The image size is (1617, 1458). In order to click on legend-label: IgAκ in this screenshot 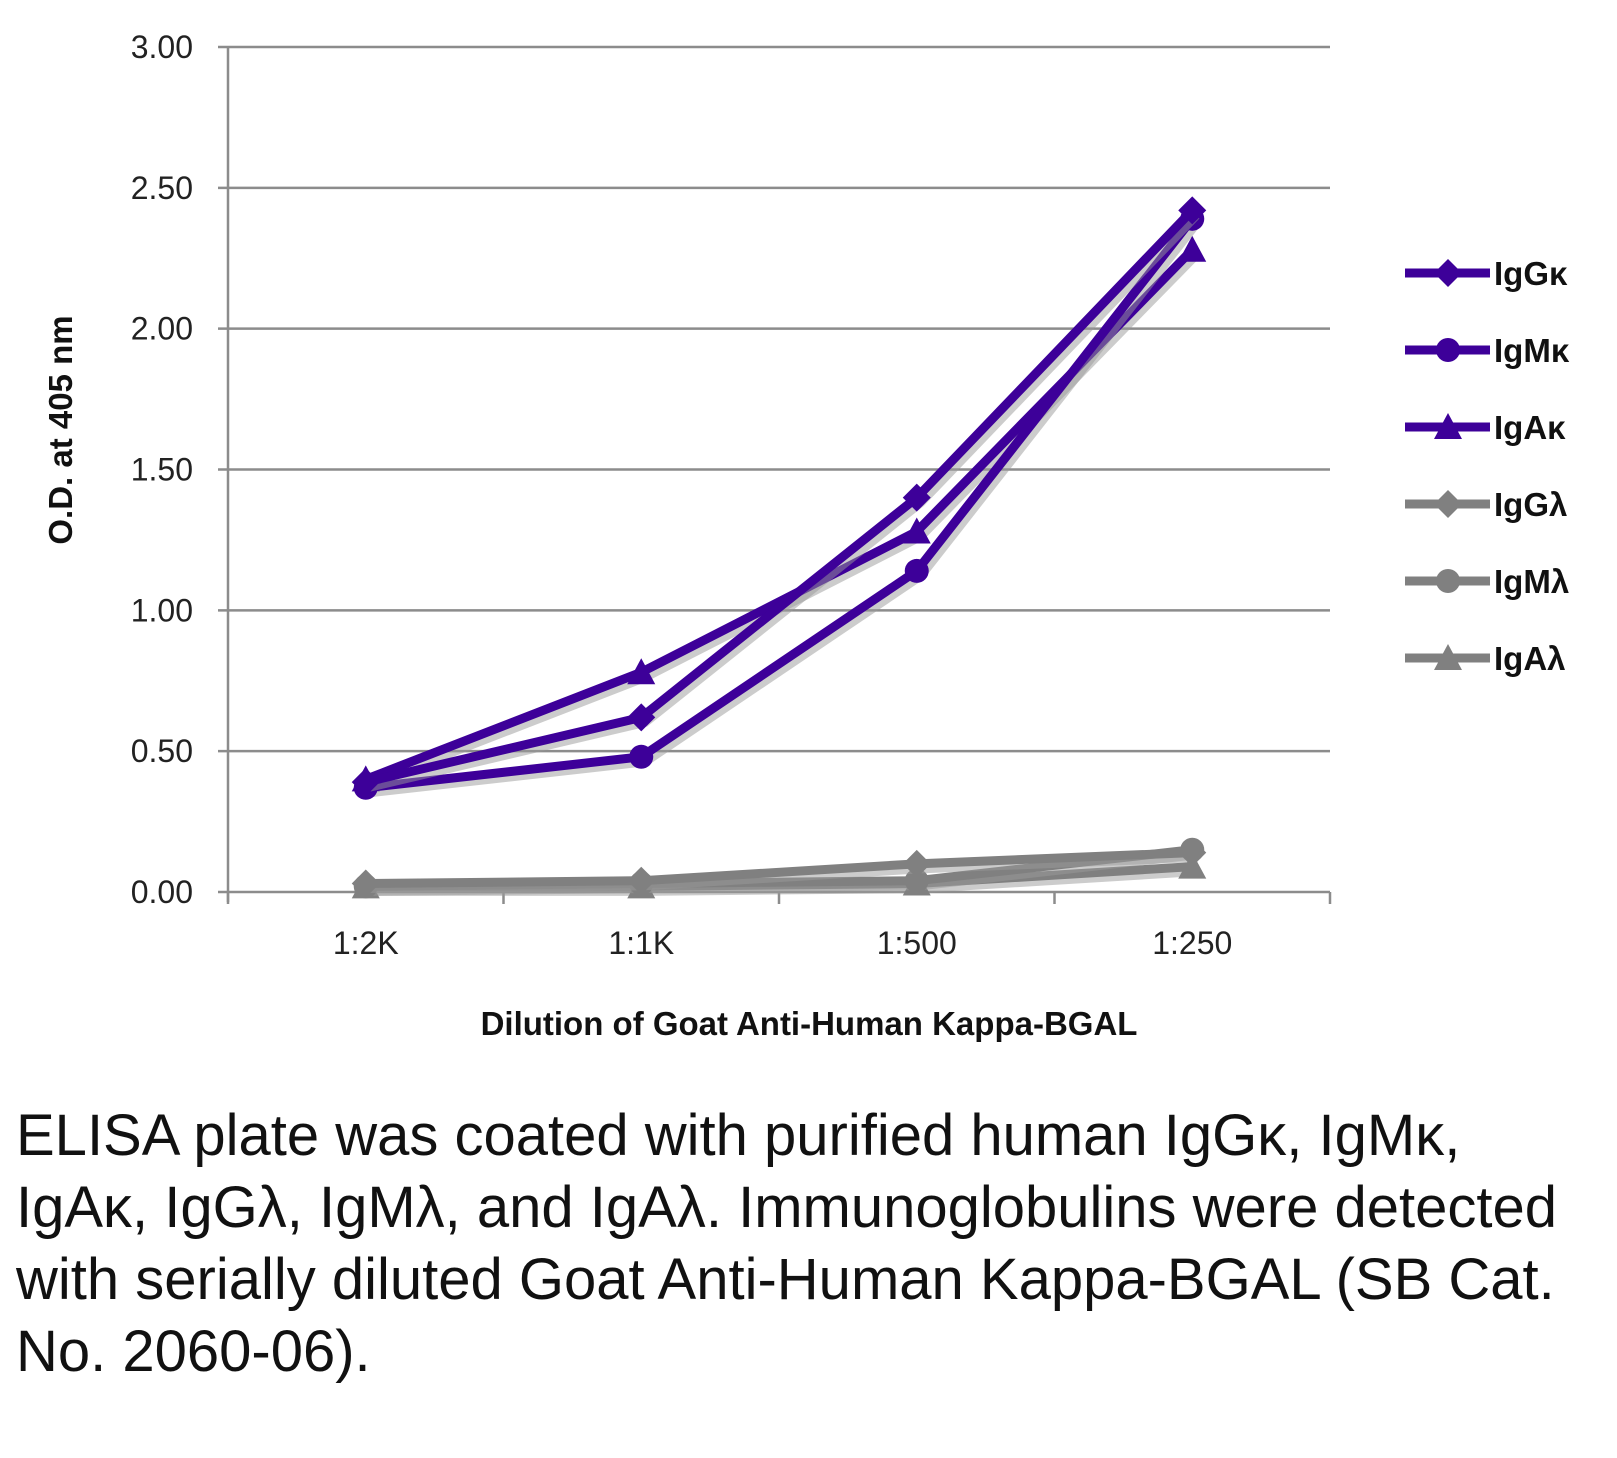, I will do `click(1530, 427)`.